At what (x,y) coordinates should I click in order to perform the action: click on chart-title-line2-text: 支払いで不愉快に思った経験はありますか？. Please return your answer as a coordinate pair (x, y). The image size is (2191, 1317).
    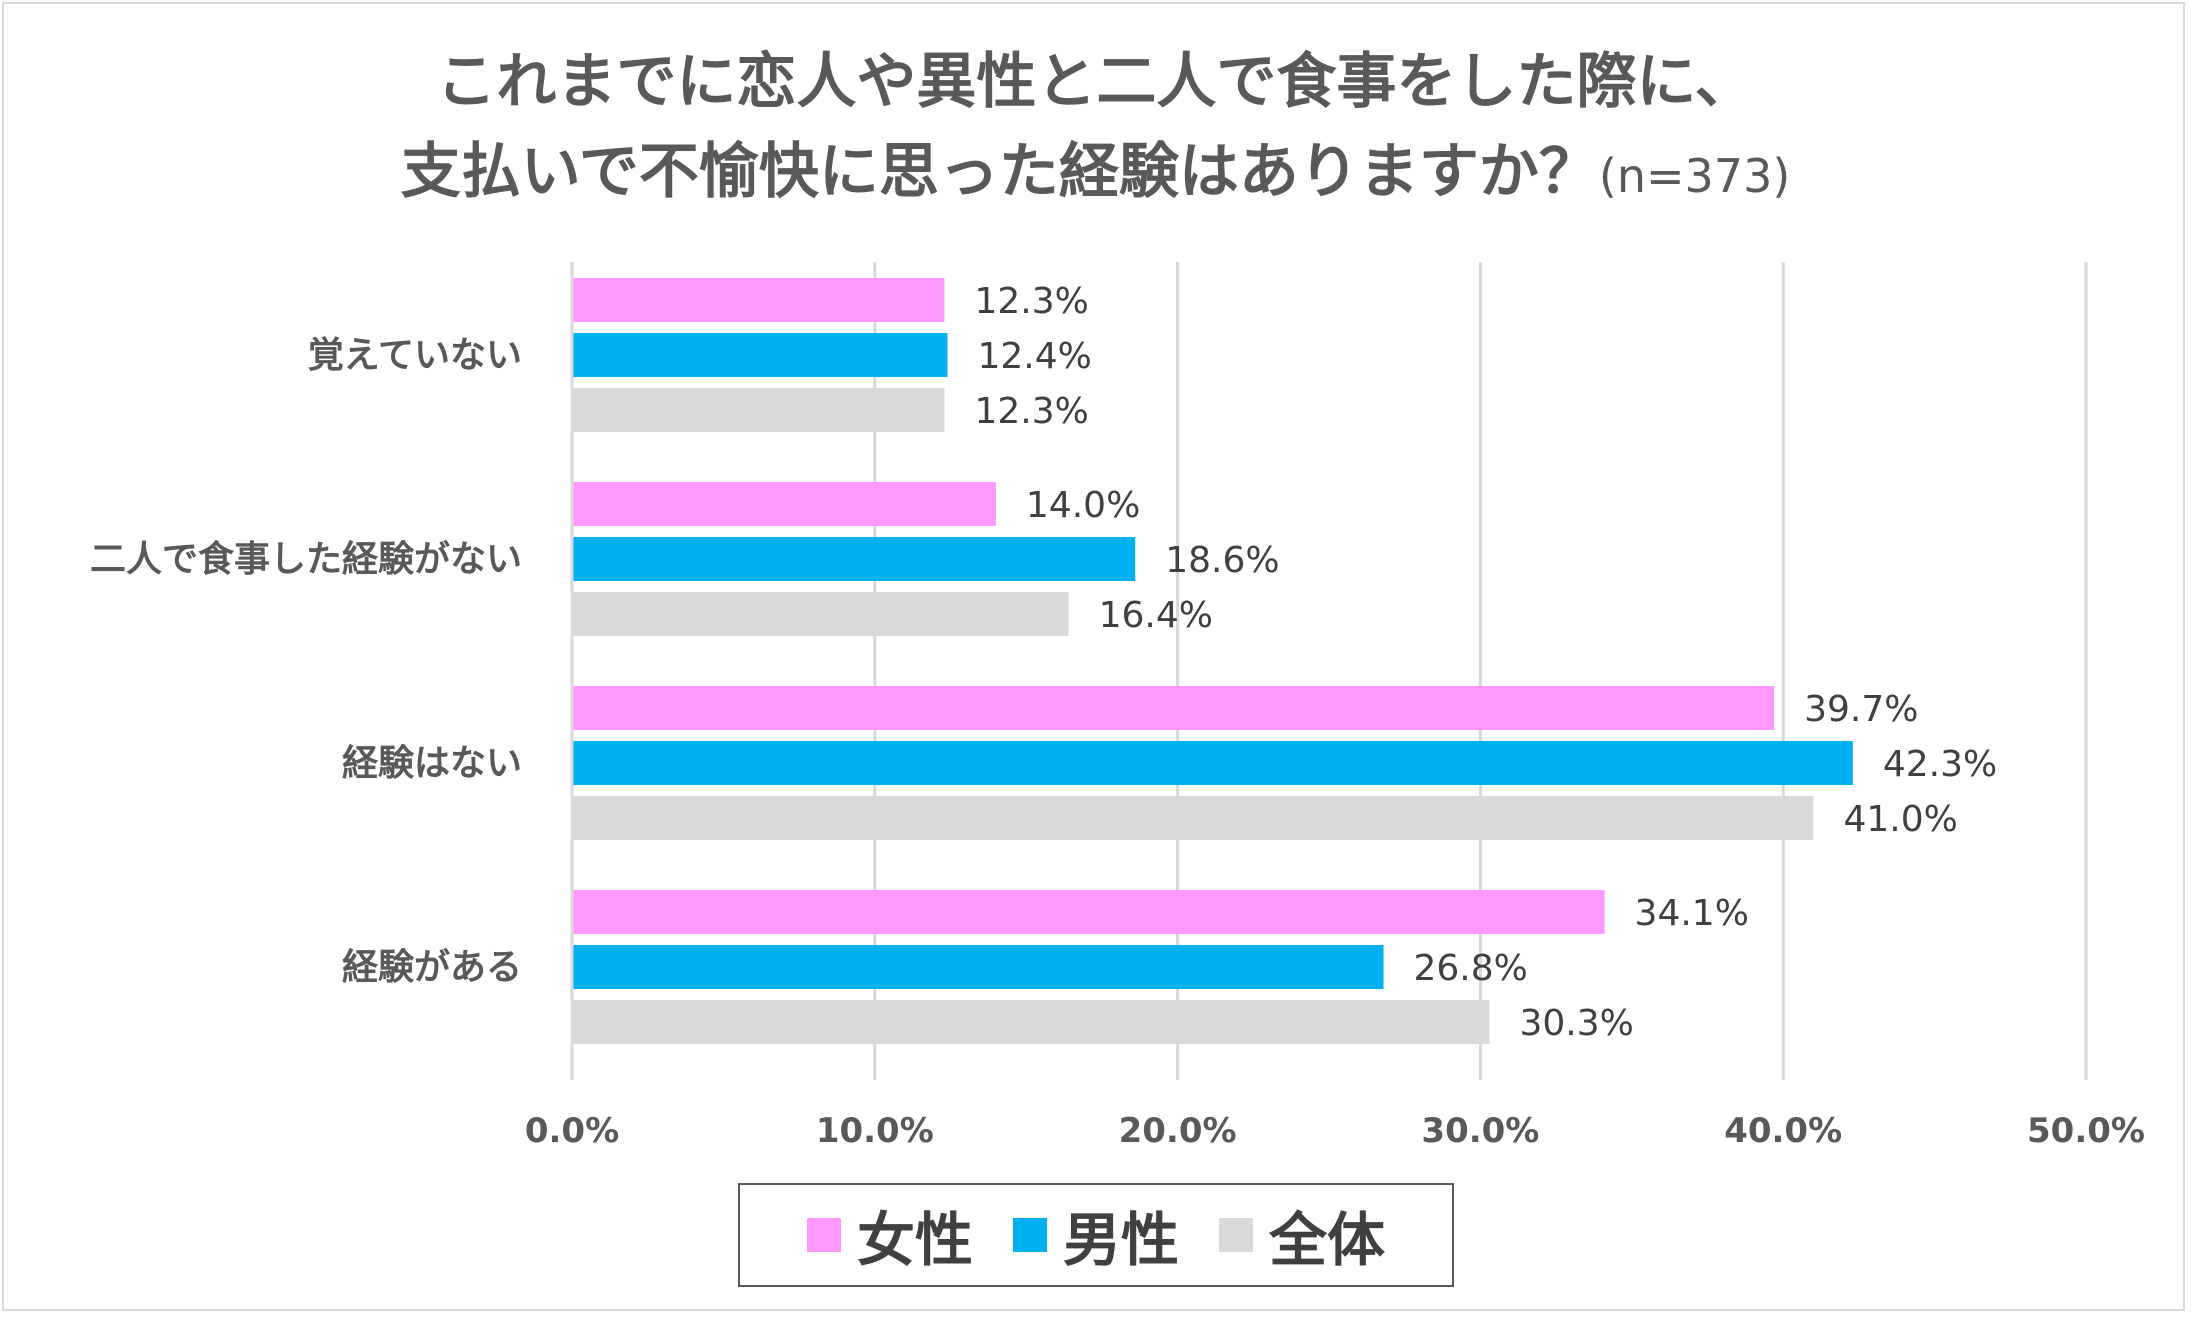
    Looking at the image, I should click on (999, 172).